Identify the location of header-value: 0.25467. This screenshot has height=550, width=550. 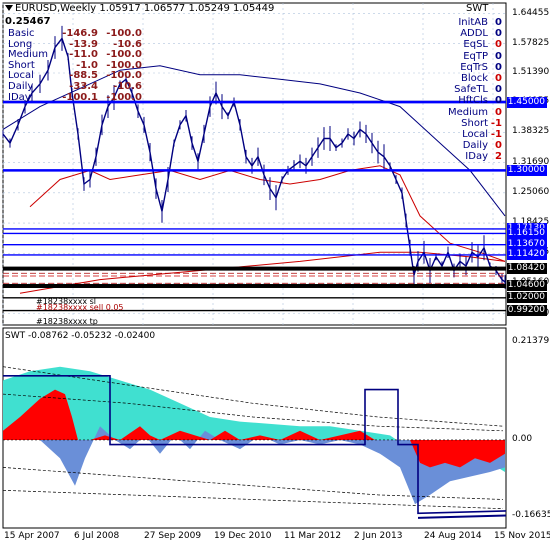
(28, 21).